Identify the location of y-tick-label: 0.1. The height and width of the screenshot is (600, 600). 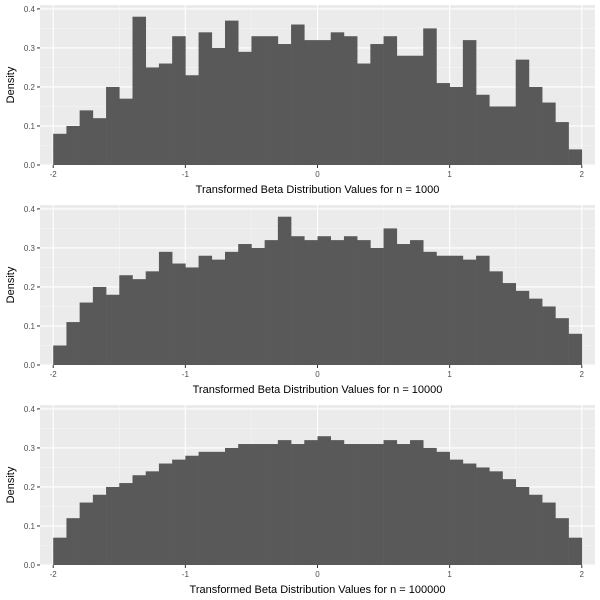
(30, 326).